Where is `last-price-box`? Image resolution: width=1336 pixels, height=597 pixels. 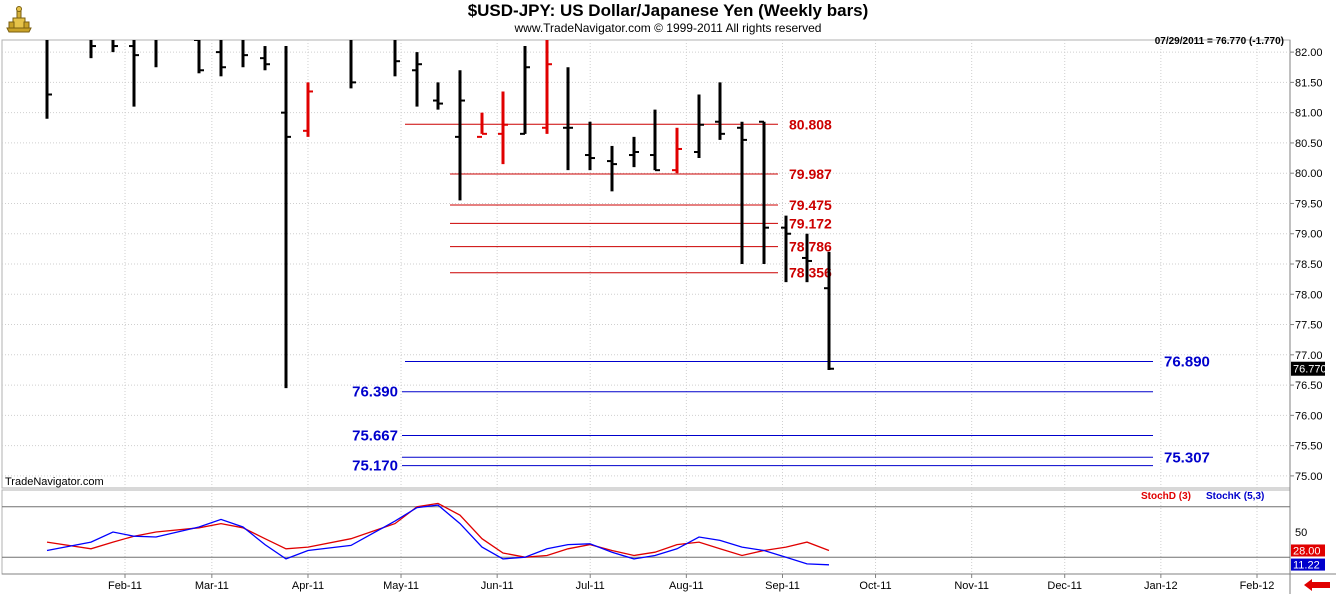 last-price-box is located at coordinates (1308, 368).